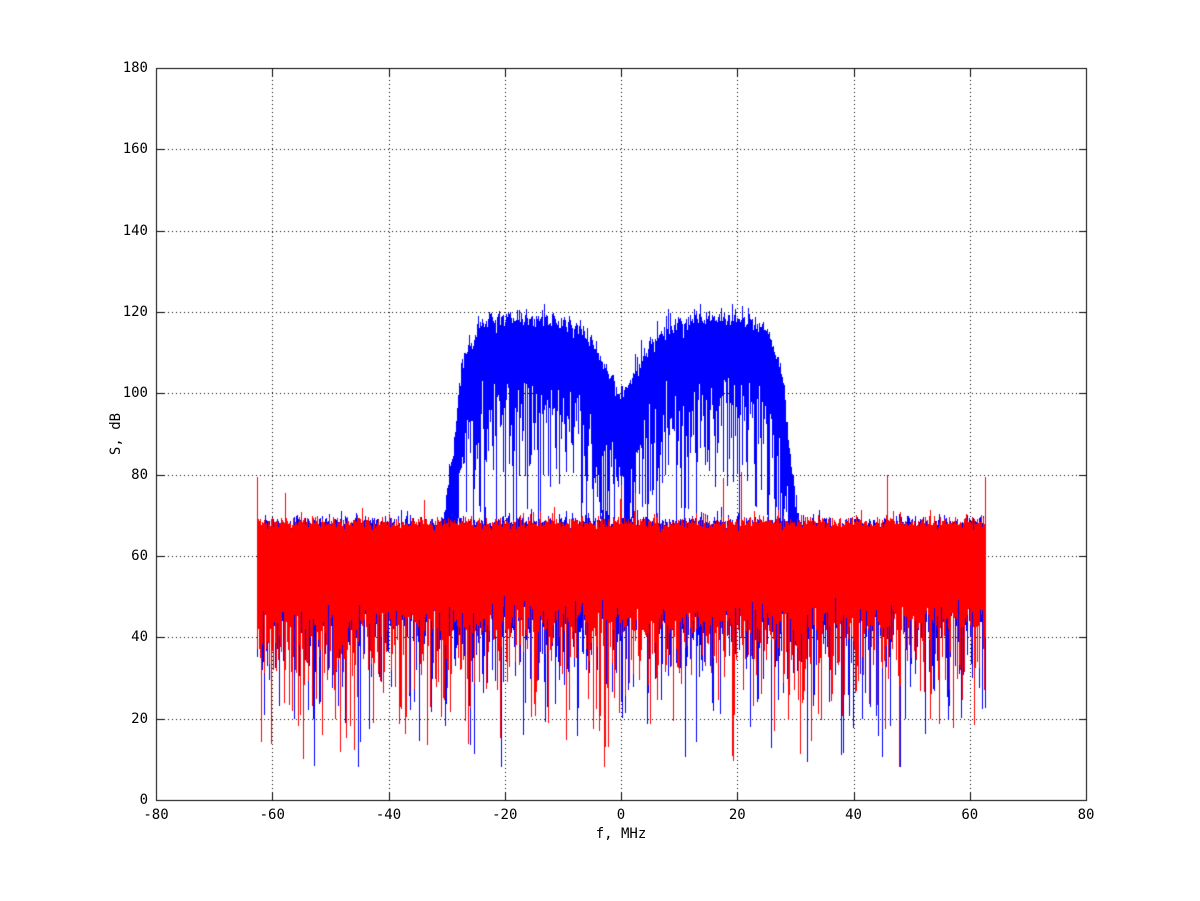 The height and width of the screenshot is (901, 1200). Describe the element at coordinates (139, 718) in the screenshot. I see `y-tick-label: 20` at that location.